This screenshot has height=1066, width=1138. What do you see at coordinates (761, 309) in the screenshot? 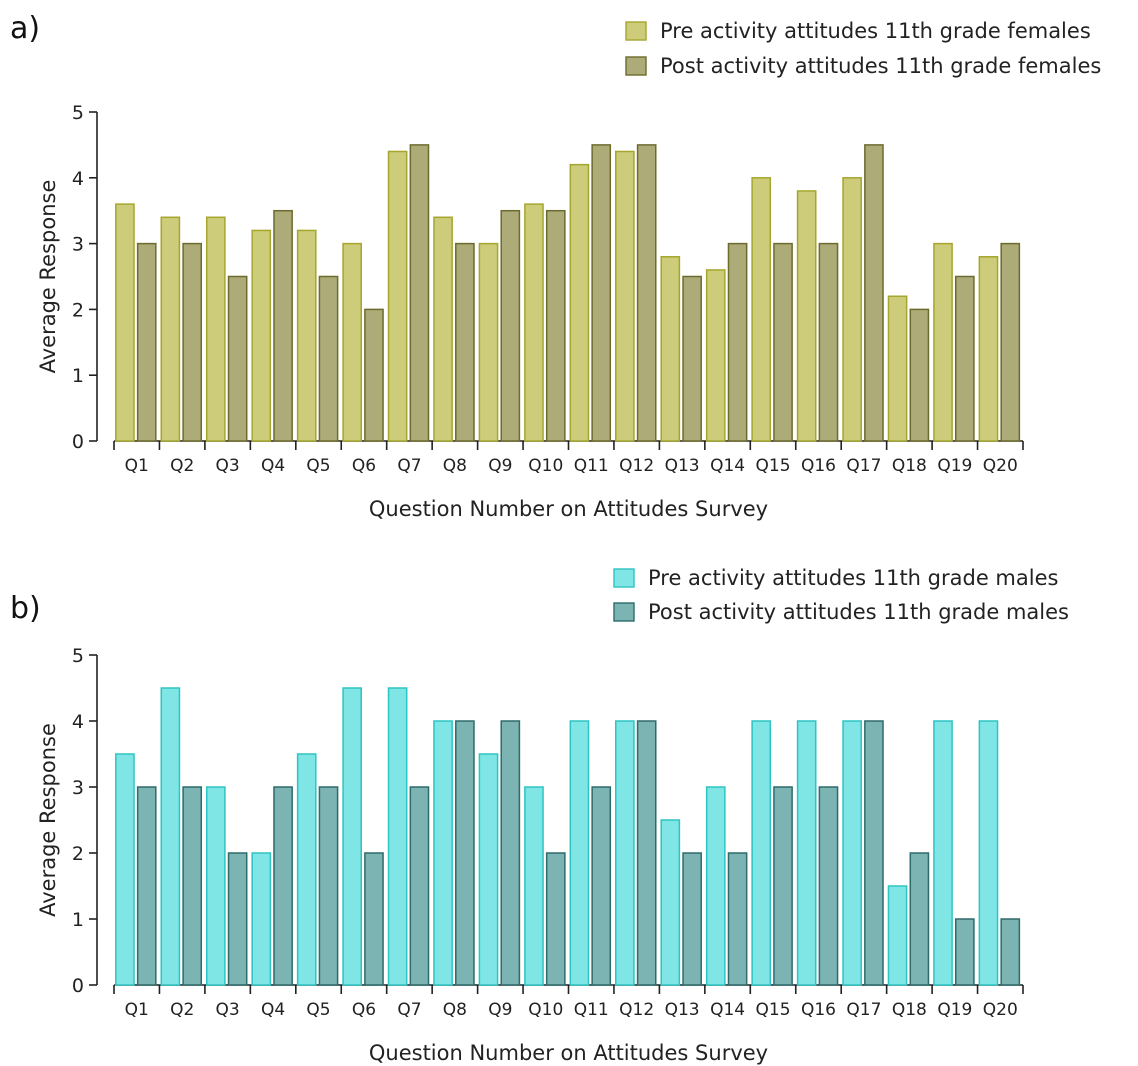
I see `bar-pre-q15` at bounding box center [761, 309].